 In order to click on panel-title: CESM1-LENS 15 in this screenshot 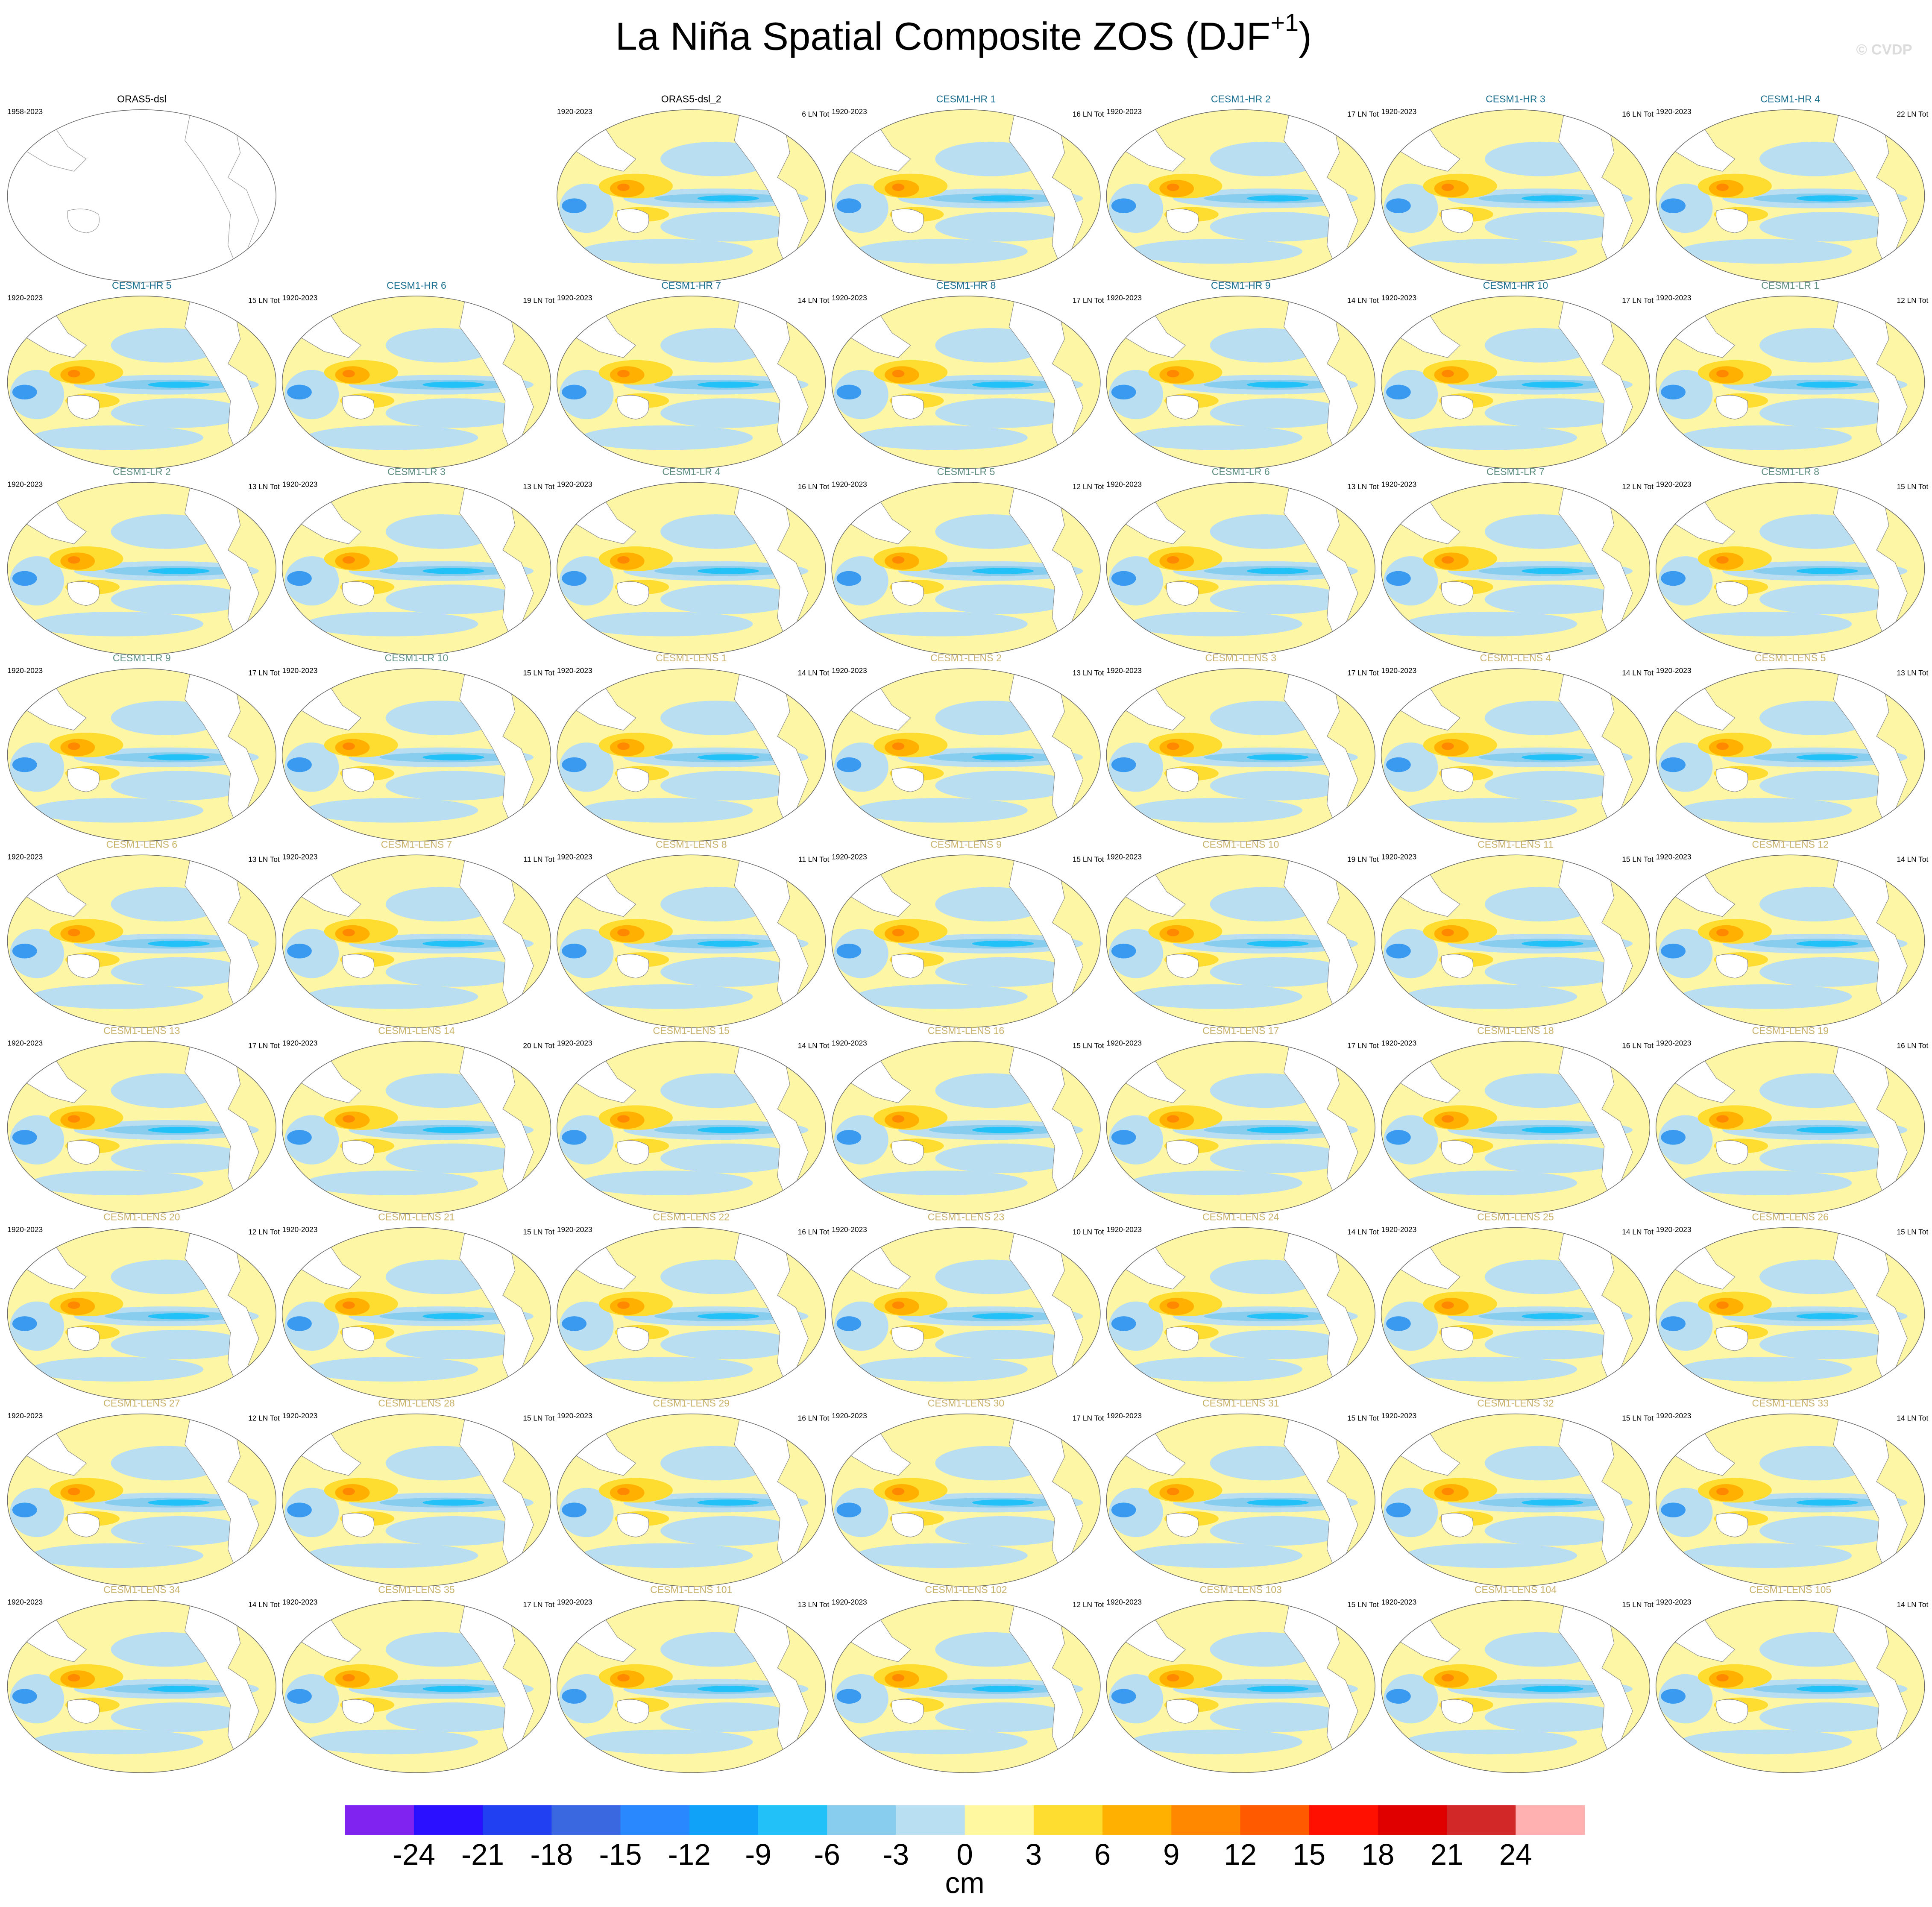, I will do `click(691, 1030)`.